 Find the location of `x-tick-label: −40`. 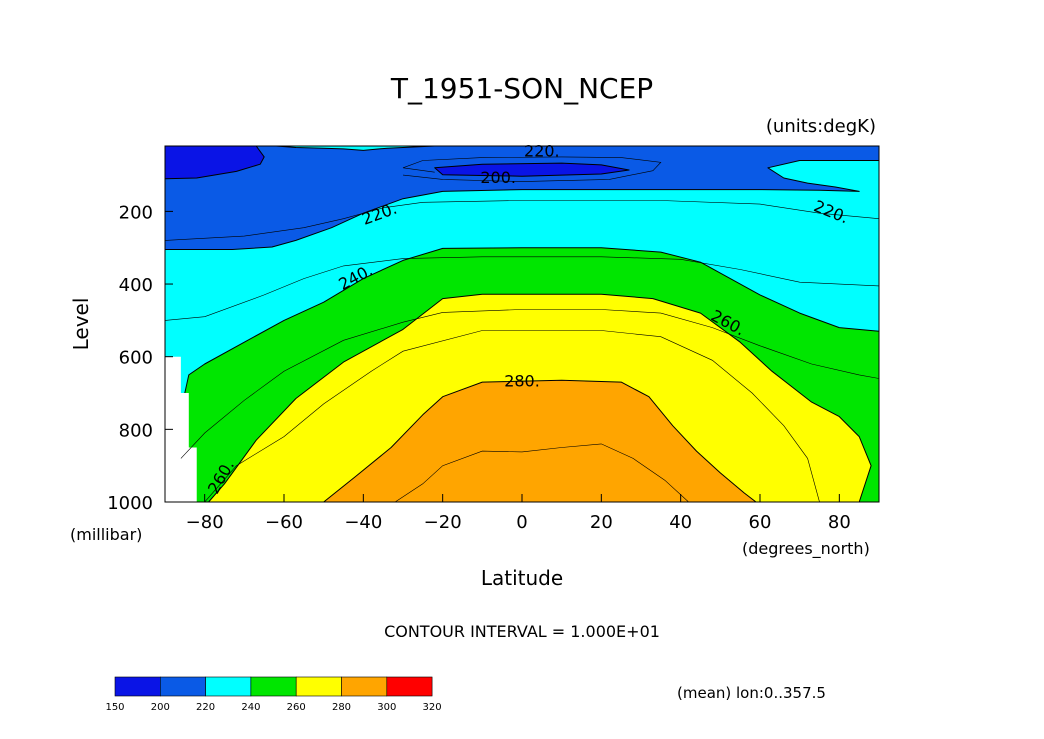

x-tick-label: −40 is located at coordinates (363, 522).